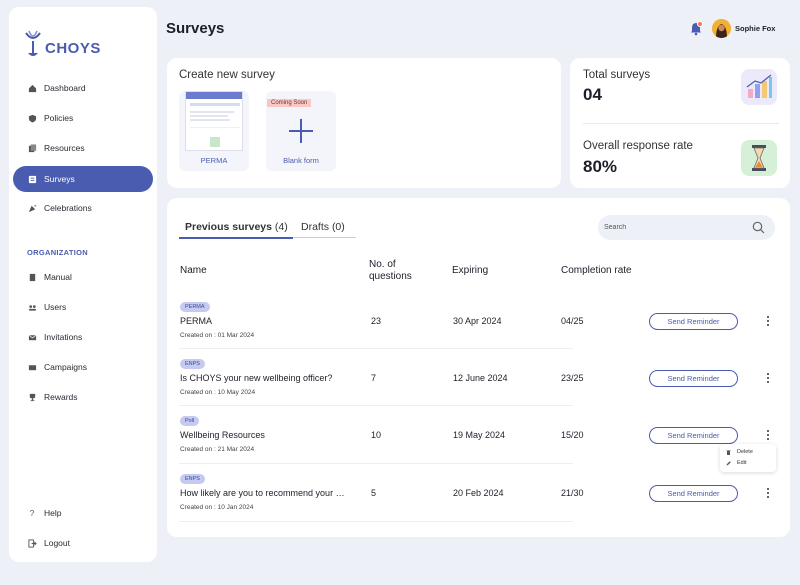 The image size is (800, 585). What do you see at coordinates (195, 28) in the screenshot?
I see `page-title: Surveys` at bounding box center [195, 28].